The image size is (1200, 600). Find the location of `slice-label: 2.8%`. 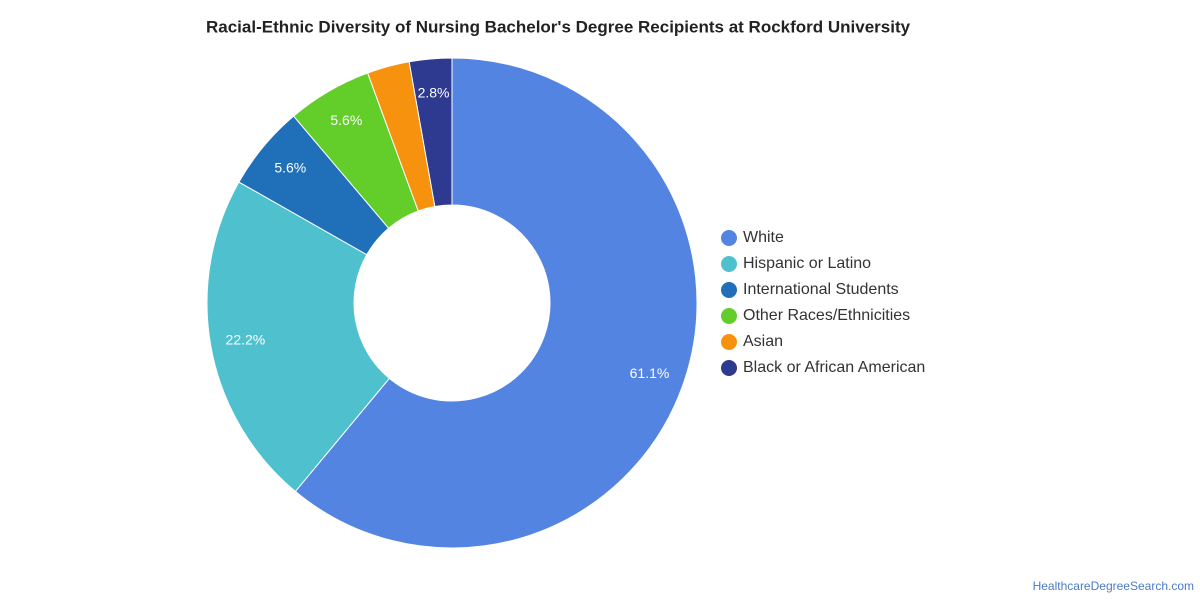

slice-label: 2.8% is located at coordinates (434, 93).